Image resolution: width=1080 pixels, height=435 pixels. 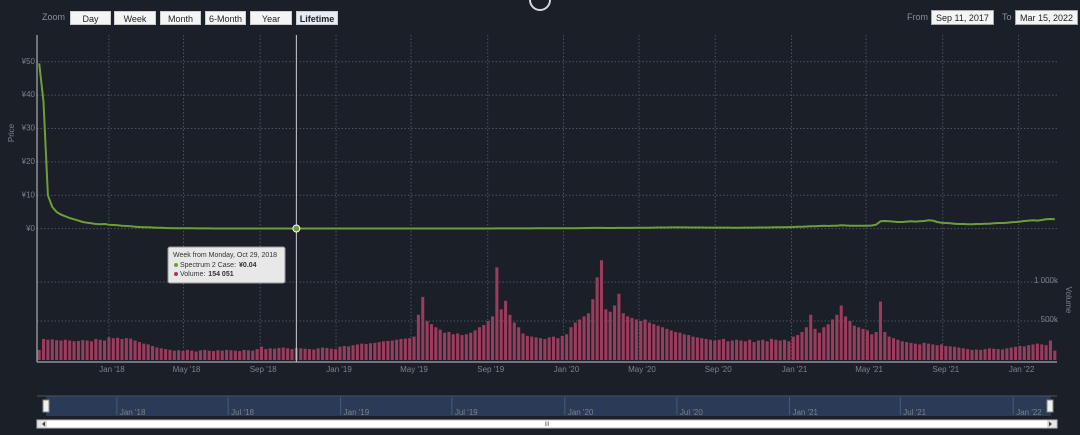 What do you see at coordinates (176, 274) in the screenshot?
I see `tooltip-dot` at bounding box center [176, 274].